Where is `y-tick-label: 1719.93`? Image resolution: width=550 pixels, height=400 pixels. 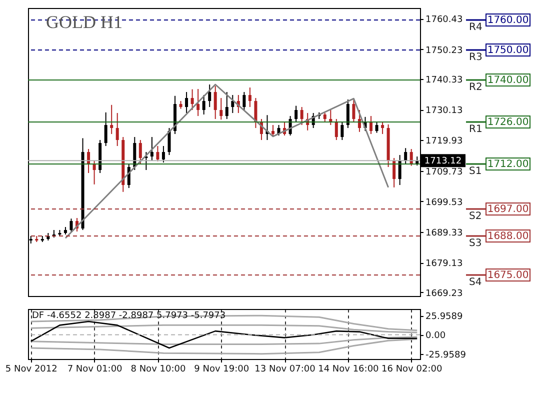
y-tick-label: 1719.93 is located at coordinates (444, 141).